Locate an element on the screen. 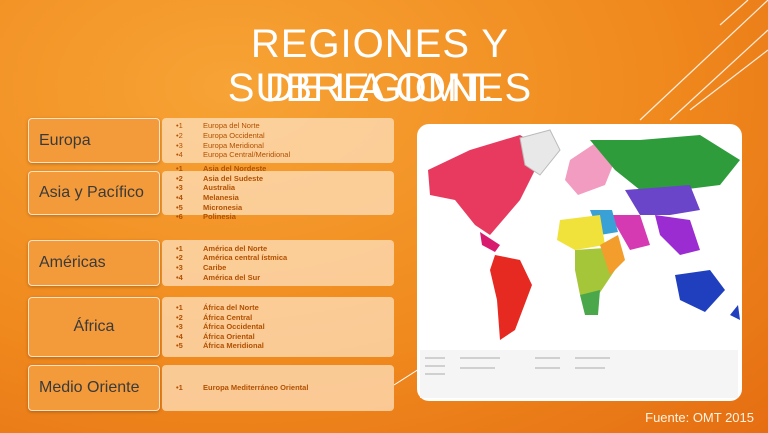 This screenshot has width=768, height=433. subregion-name: Asia del Nordeste is located at coordinates (235, 169).